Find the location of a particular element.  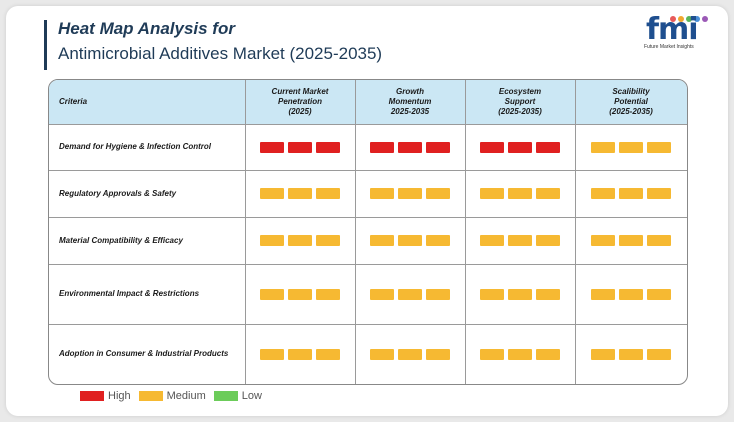

legend-item: Low is located at coordinates (237, 396).